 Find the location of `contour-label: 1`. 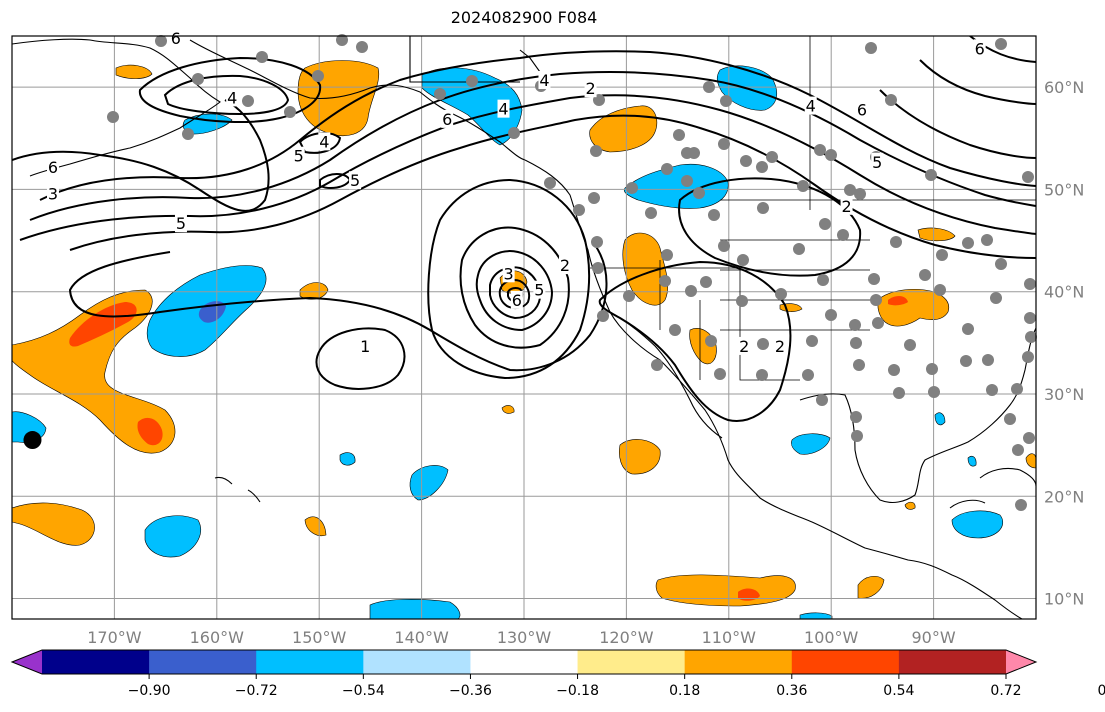

contour-label: 1 is located at coordinates (365, 346).